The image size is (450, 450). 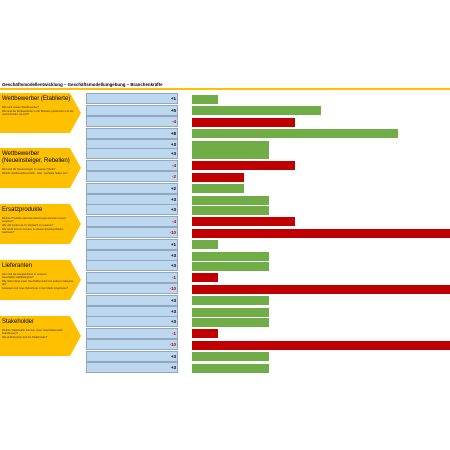 What do you see at coordinates (173, 177) in the screenshot?
I see `value-label: -2` at bounding box center [173, 177].